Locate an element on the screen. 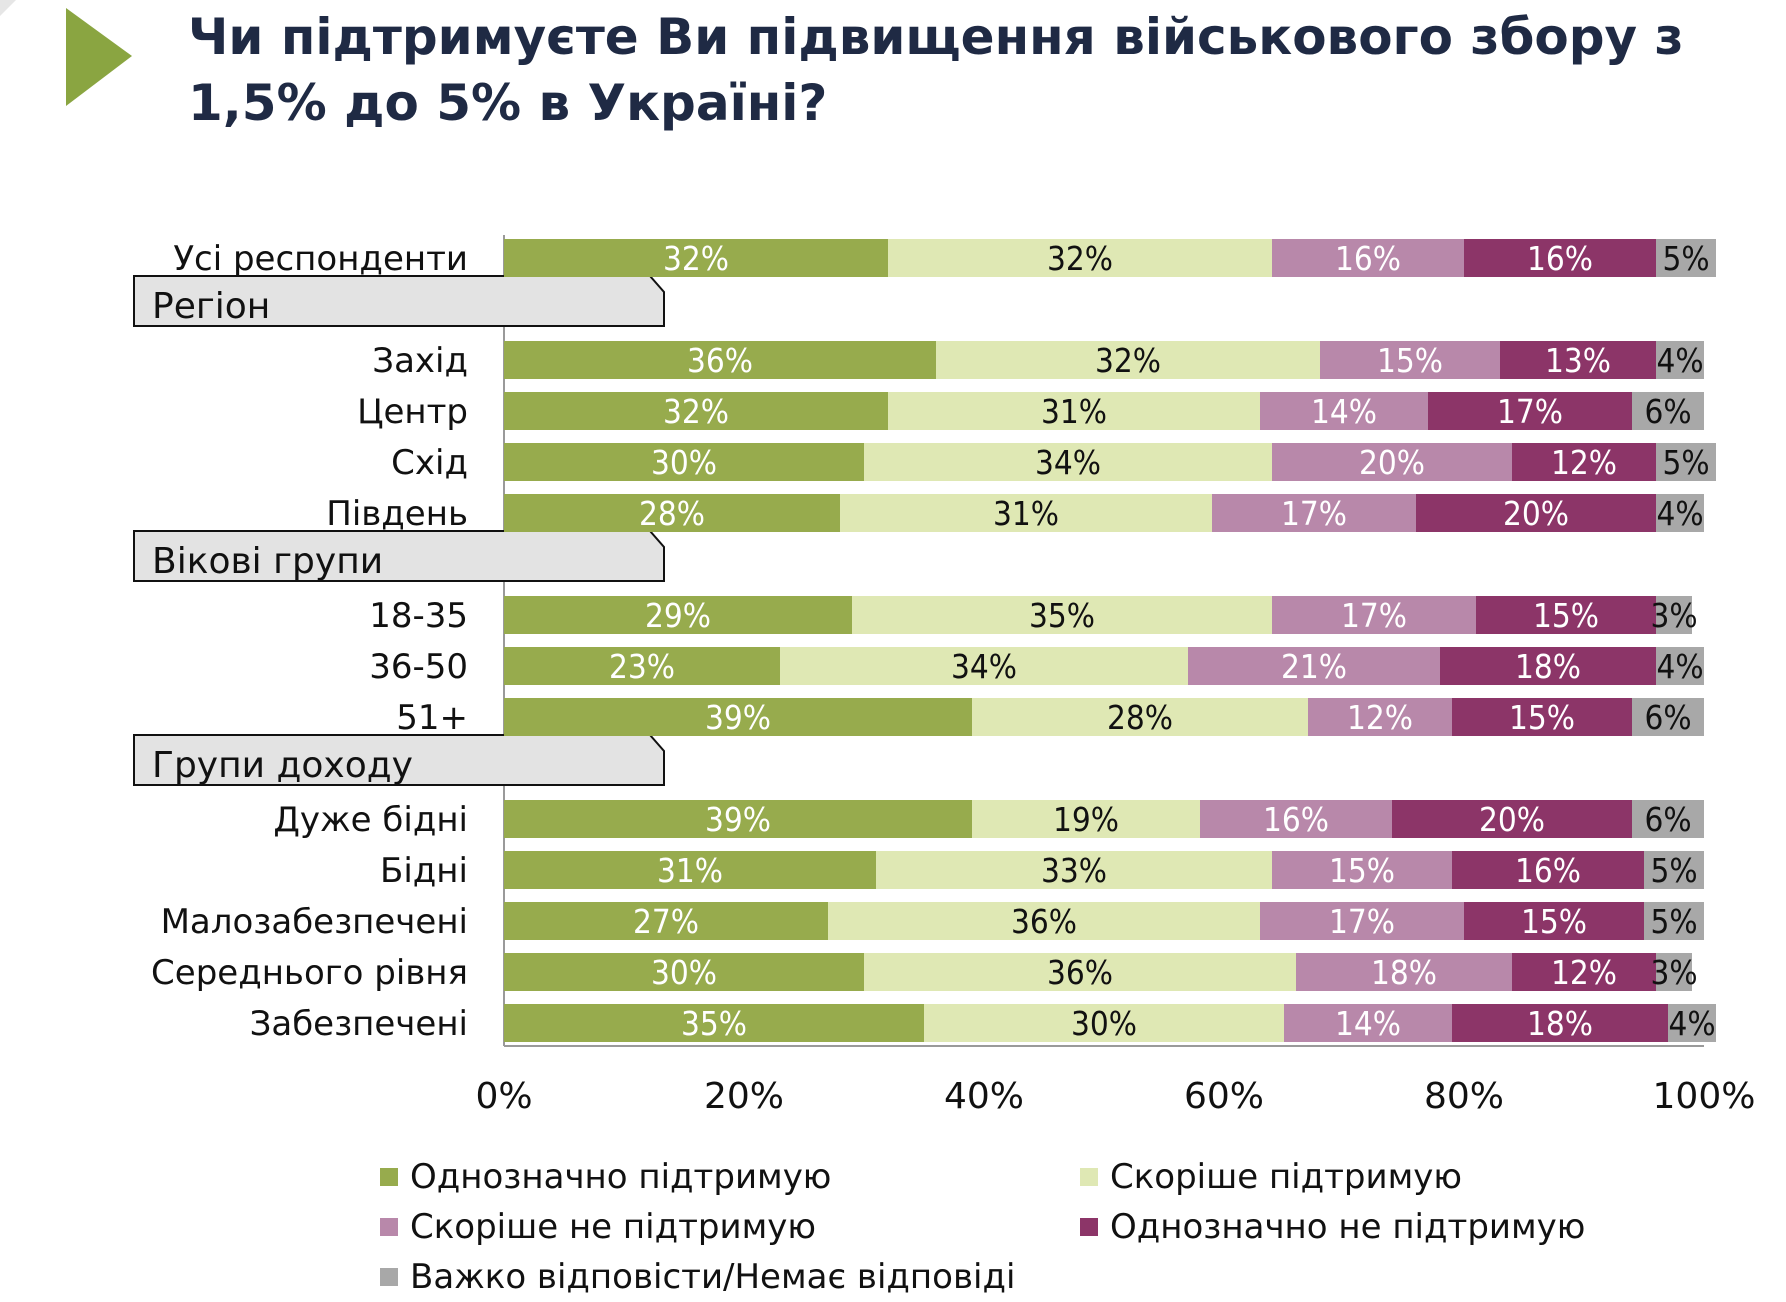 This screenshot has width=1786, height=1302. x-tick-label: 0% is located at coordinates (503, 1096).